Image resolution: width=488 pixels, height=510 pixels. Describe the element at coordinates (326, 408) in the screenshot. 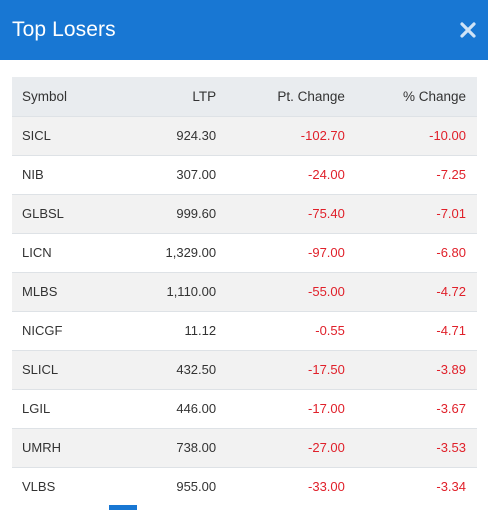

I see `pt-change-cell: -17.00` at that location.